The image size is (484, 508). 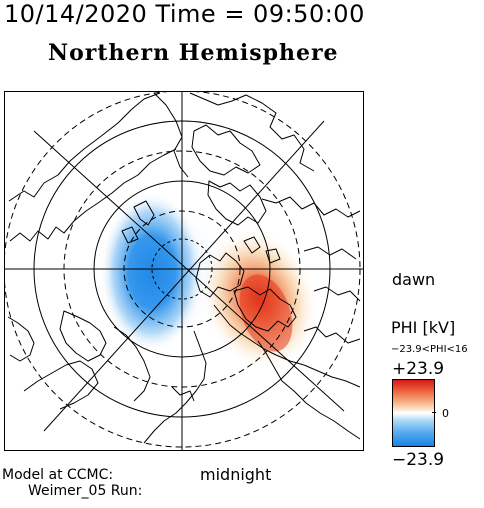 What do you see at coordinates (85, 491) in the screenshot?
I see `model-line-2: Weimer_05 Run:` at bounding box center [85, 491].